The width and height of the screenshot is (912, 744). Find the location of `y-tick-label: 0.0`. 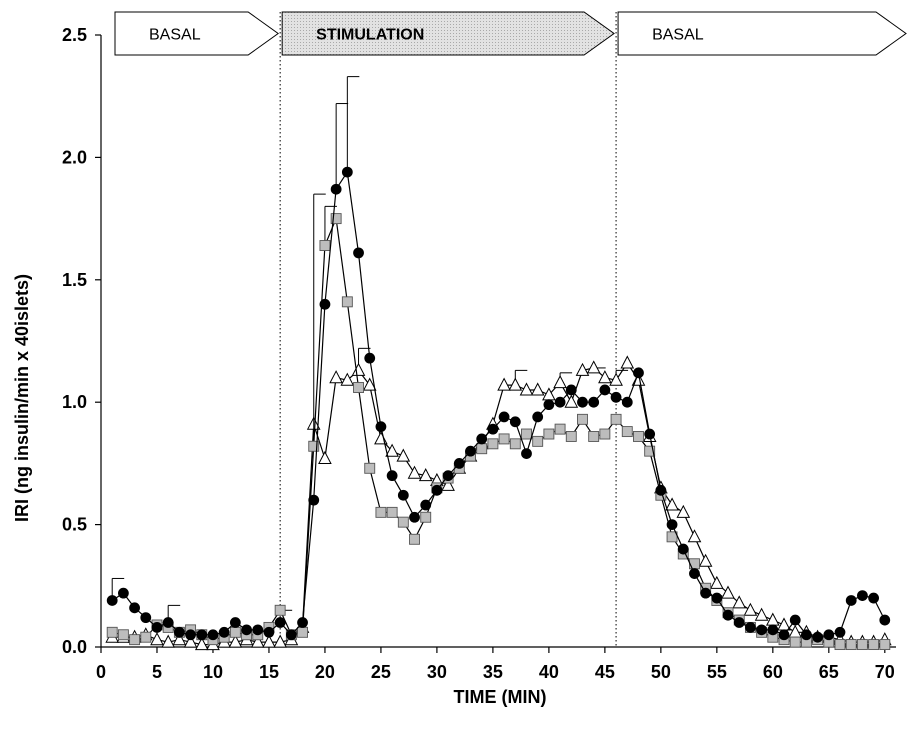

y-tick-label: 0.0 is located at coordinates (74, 647).